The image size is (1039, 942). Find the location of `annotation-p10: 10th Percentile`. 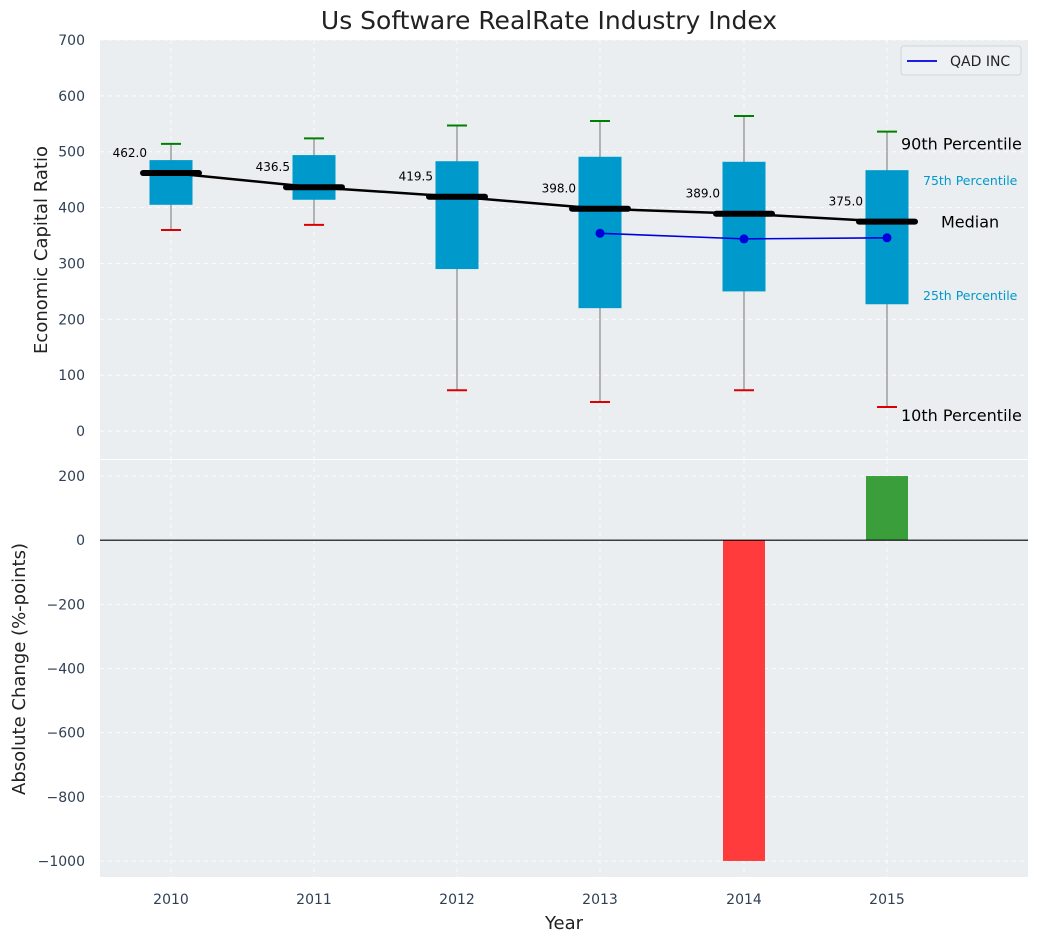

annotation-p10: 10th Percentile is located at coordinates (961, 415).